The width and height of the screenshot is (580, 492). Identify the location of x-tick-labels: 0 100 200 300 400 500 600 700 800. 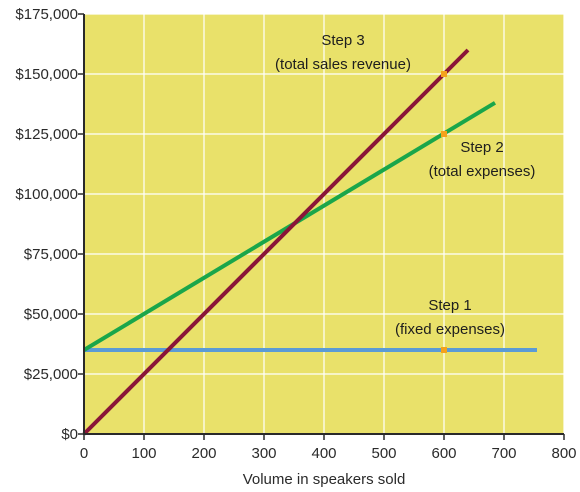
(328, 453).